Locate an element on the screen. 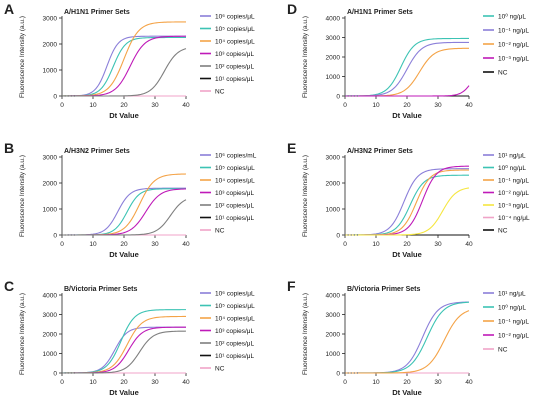  panel-title: B/Victoria Primer Sets is located at coordinates (101, 289).